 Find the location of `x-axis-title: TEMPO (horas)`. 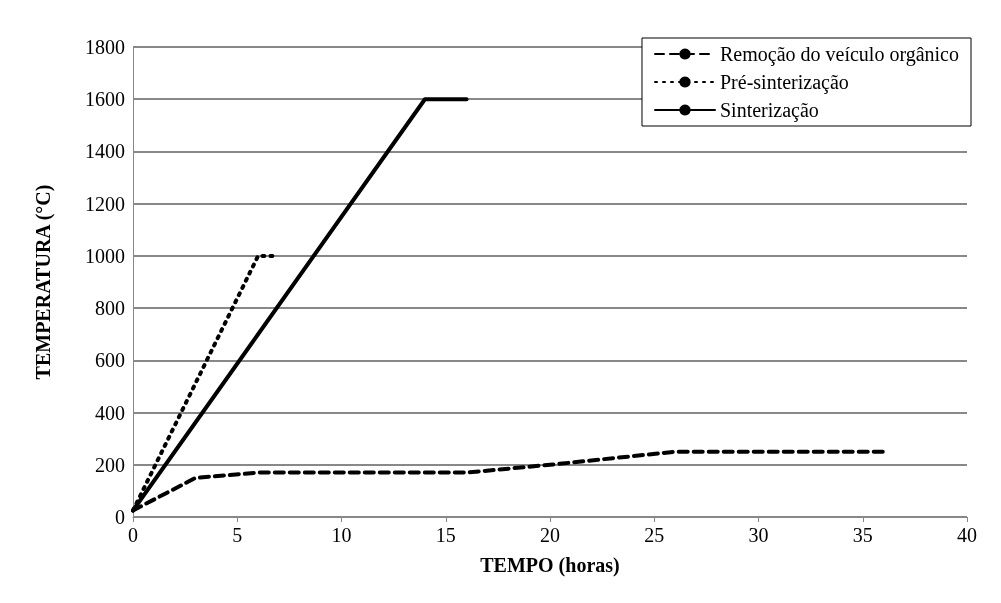

x-axis-title: TEMPO (horas) is located at coordinates (550, 565).